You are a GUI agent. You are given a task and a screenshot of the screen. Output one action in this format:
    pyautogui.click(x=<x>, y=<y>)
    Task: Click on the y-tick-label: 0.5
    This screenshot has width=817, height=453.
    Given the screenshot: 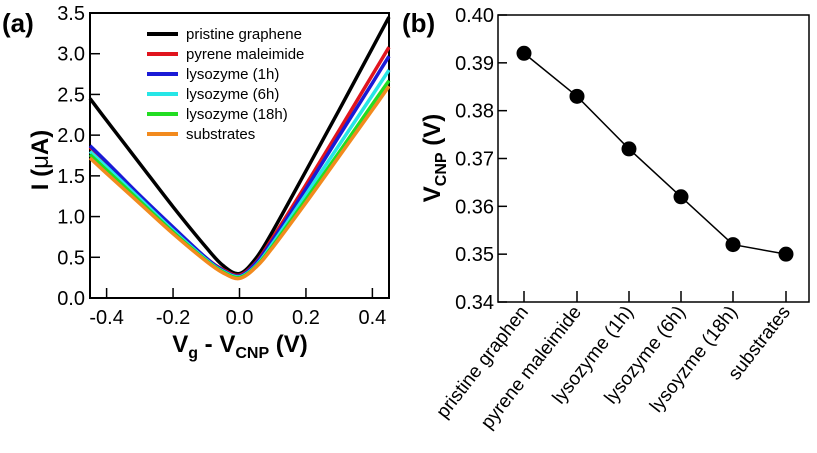 What is the action you would take?
    pyautogui.click(x=71, y=258)
    